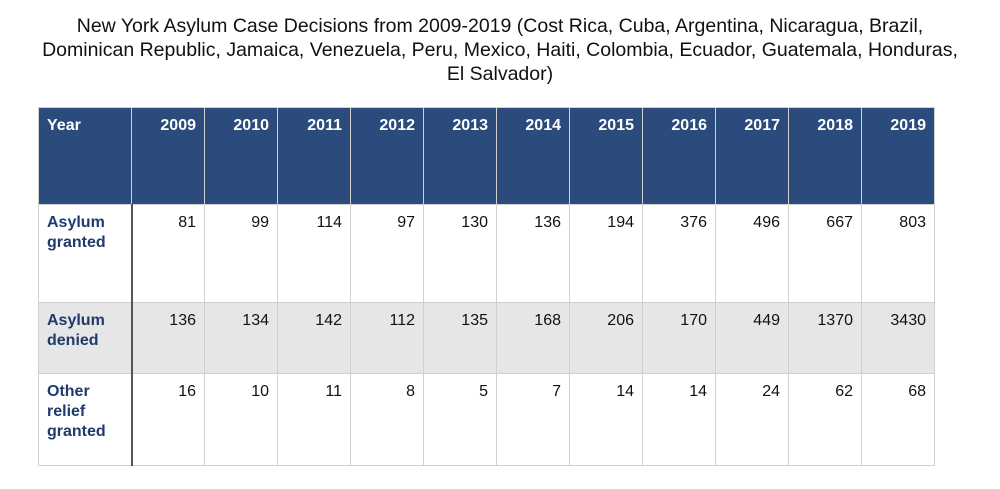  What do you see at coordinates (679, 156) in the screenshot?
I see `column-header-2016: 2016` at bounding box center [679, 156].